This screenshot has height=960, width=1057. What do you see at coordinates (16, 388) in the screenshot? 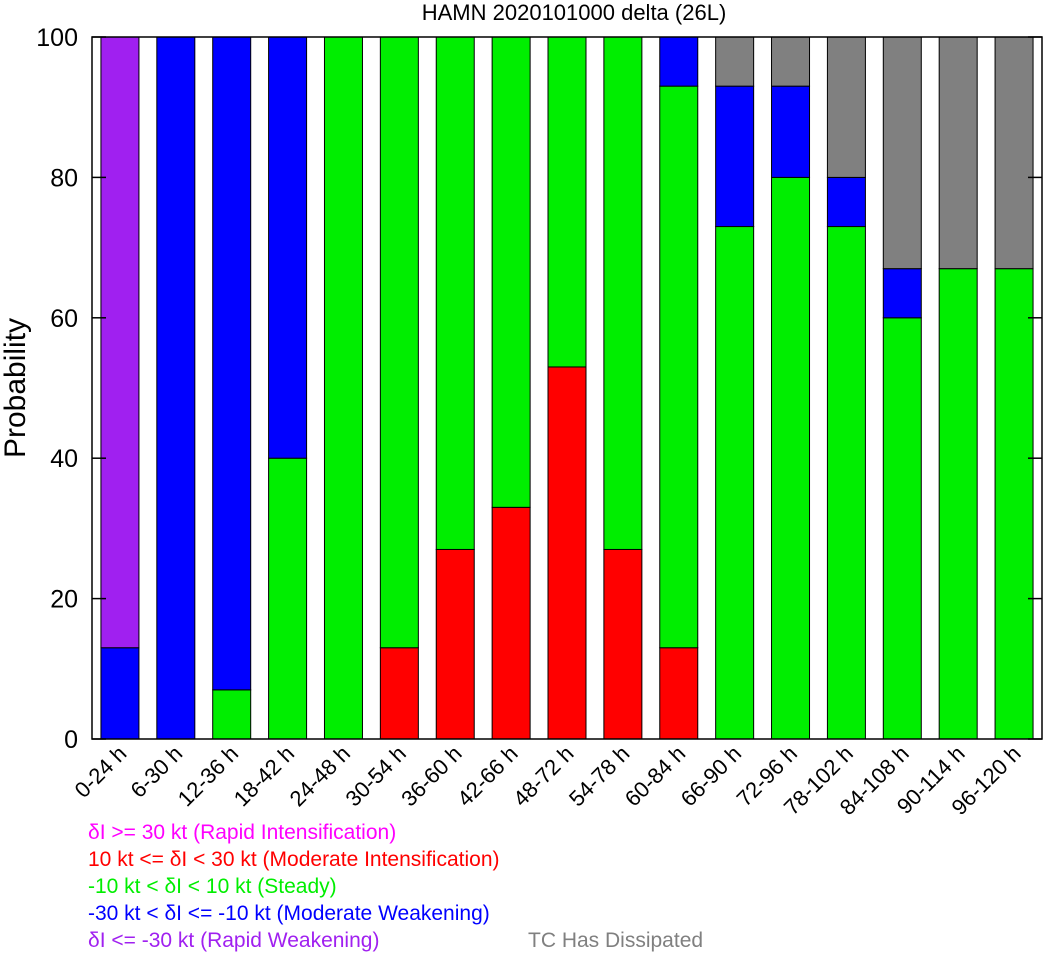
I see `y-axis-label: Probability` at bounding box center [16, 388].